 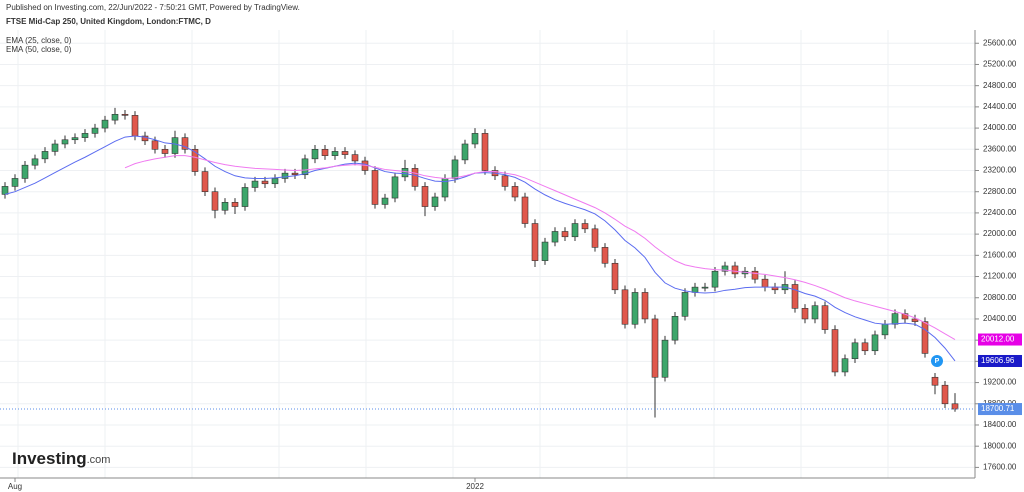 What do you see at coordinates (1000, 467) in the screenshot?
I see `y-tick-label: 17600.00` at bounding box center [1000, 467].